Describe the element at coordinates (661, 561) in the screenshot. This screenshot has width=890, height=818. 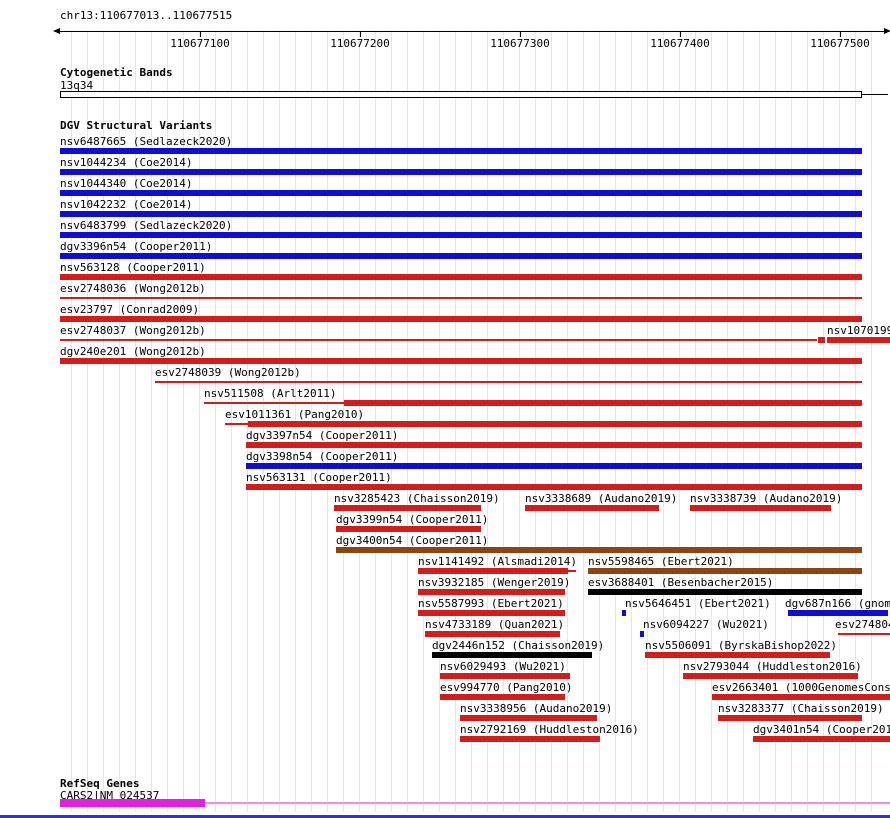
I see `variant-label: nsv5598465 (Ebert2021)` at that location.